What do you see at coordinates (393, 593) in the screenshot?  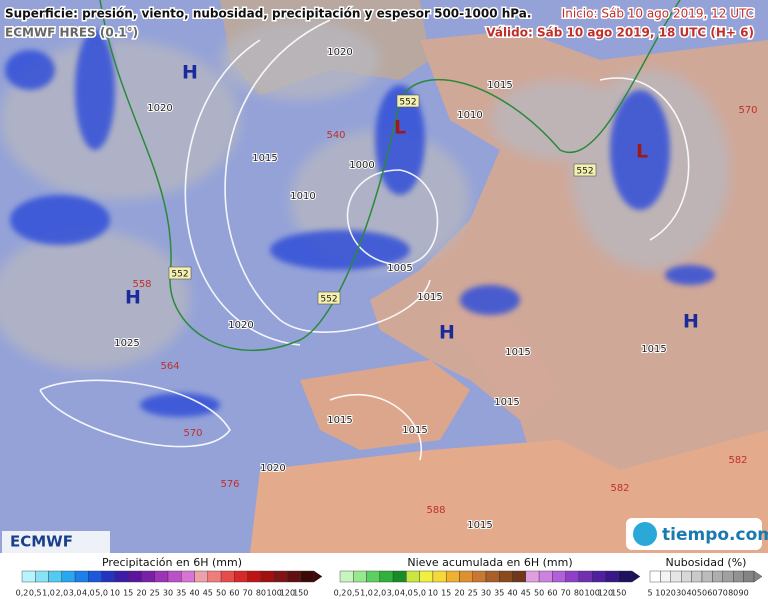 I see `legend-tick: 3,0` at bounding box center [393, 593].